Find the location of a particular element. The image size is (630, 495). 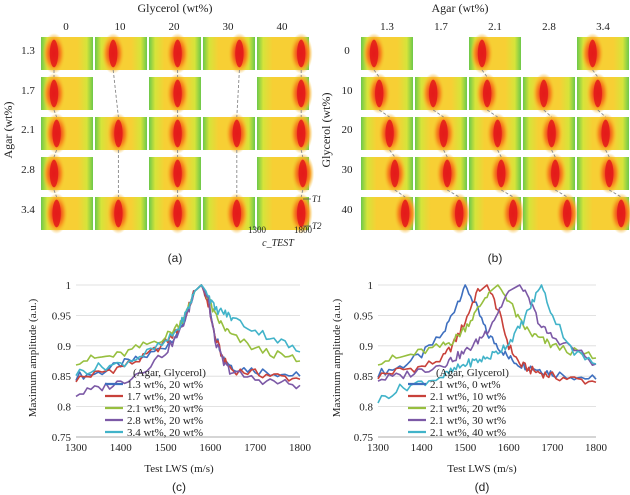

x-tick-label: 1300 is located at coordinates (76, 448).